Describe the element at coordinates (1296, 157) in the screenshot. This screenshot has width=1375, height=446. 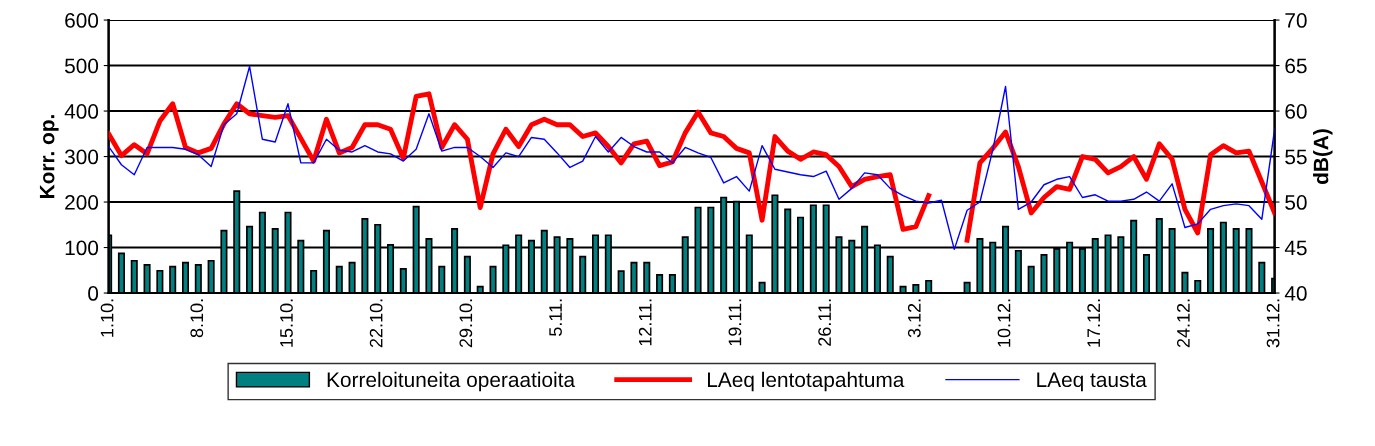
I see `y2-tick-label: 55` at that location.